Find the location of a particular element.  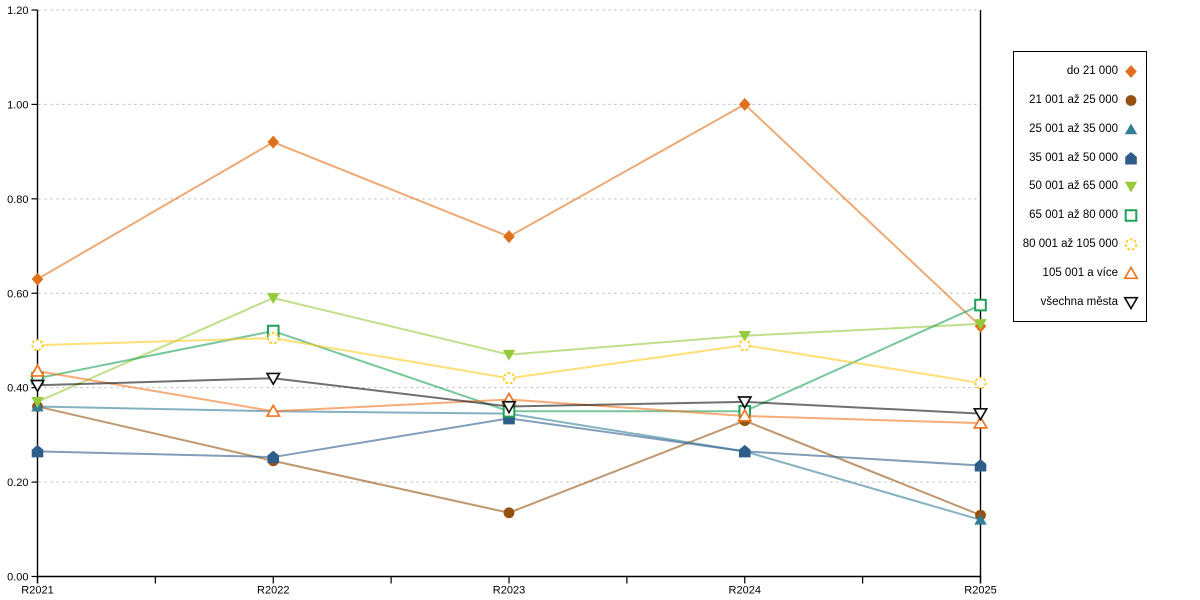

x-tick-label: R2021 is located at coordinates (37, 591).